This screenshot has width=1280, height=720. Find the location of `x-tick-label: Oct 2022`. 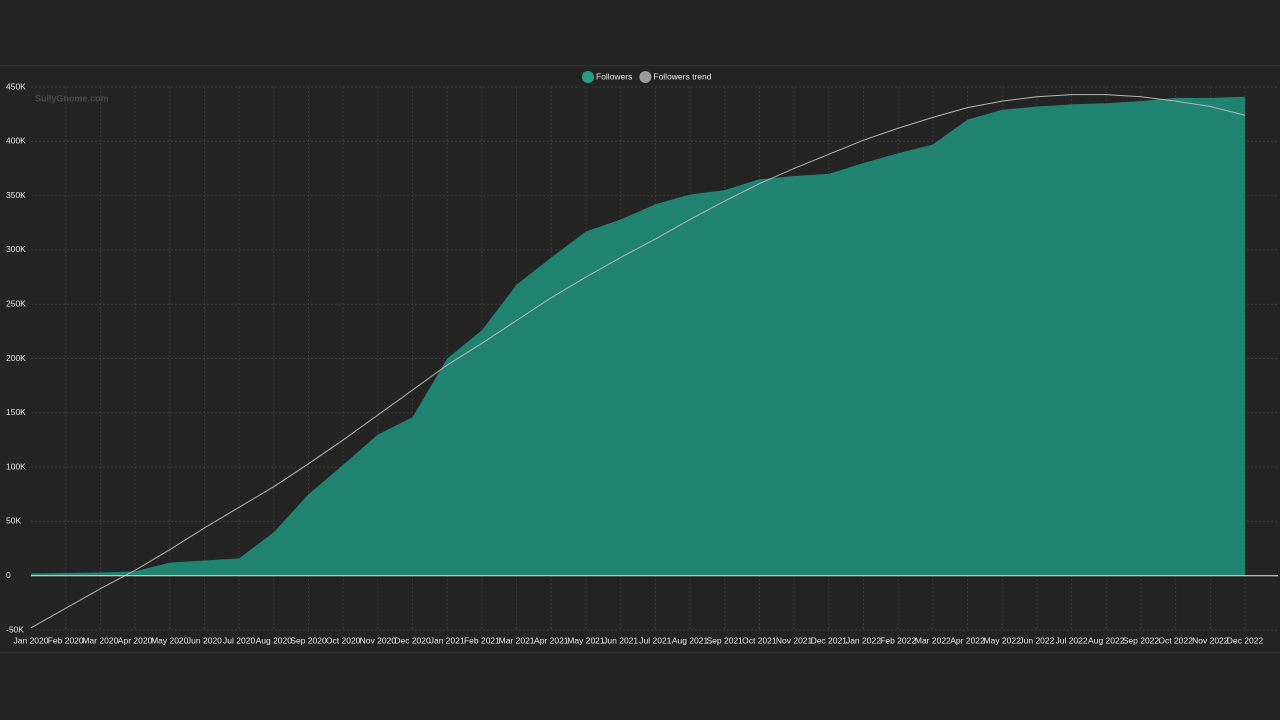

x-tick-label: Oct 2022 is located at coordinates (1175, 640).